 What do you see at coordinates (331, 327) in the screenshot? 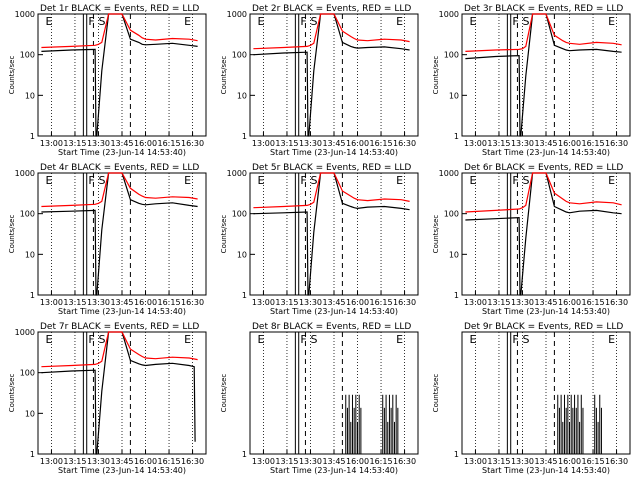
I see `panel-title: Det 8r BLACK = Events, RED = LLD` at bounding box center [331, 327].